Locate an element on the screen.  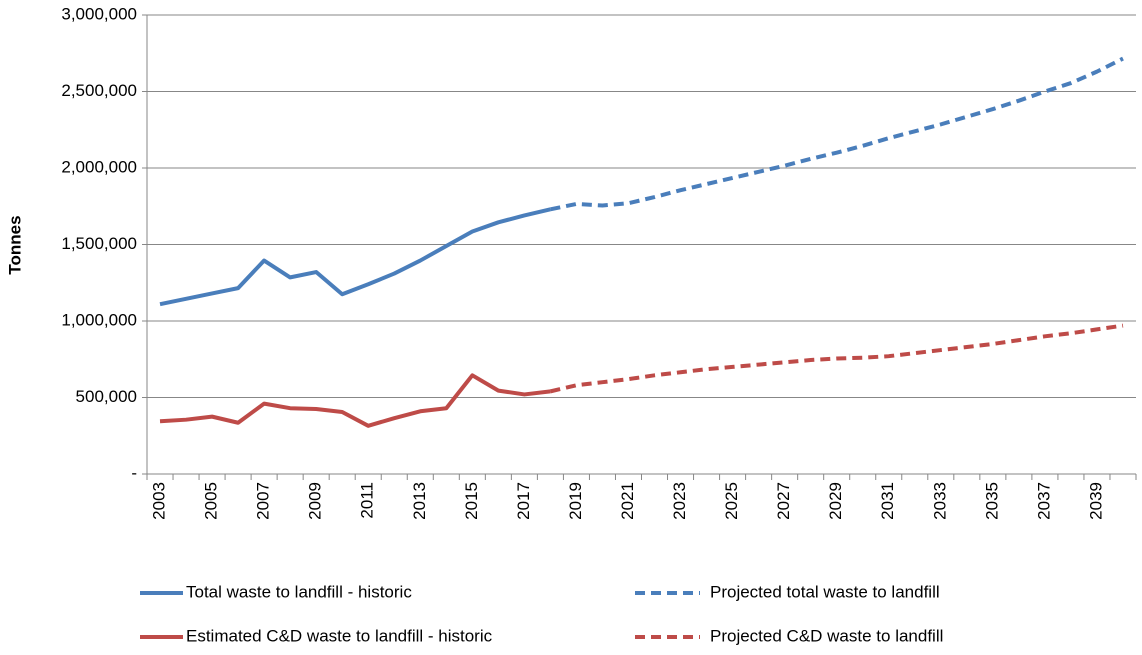
x-tick-label: 2029 is located at coordinates (835, 501).